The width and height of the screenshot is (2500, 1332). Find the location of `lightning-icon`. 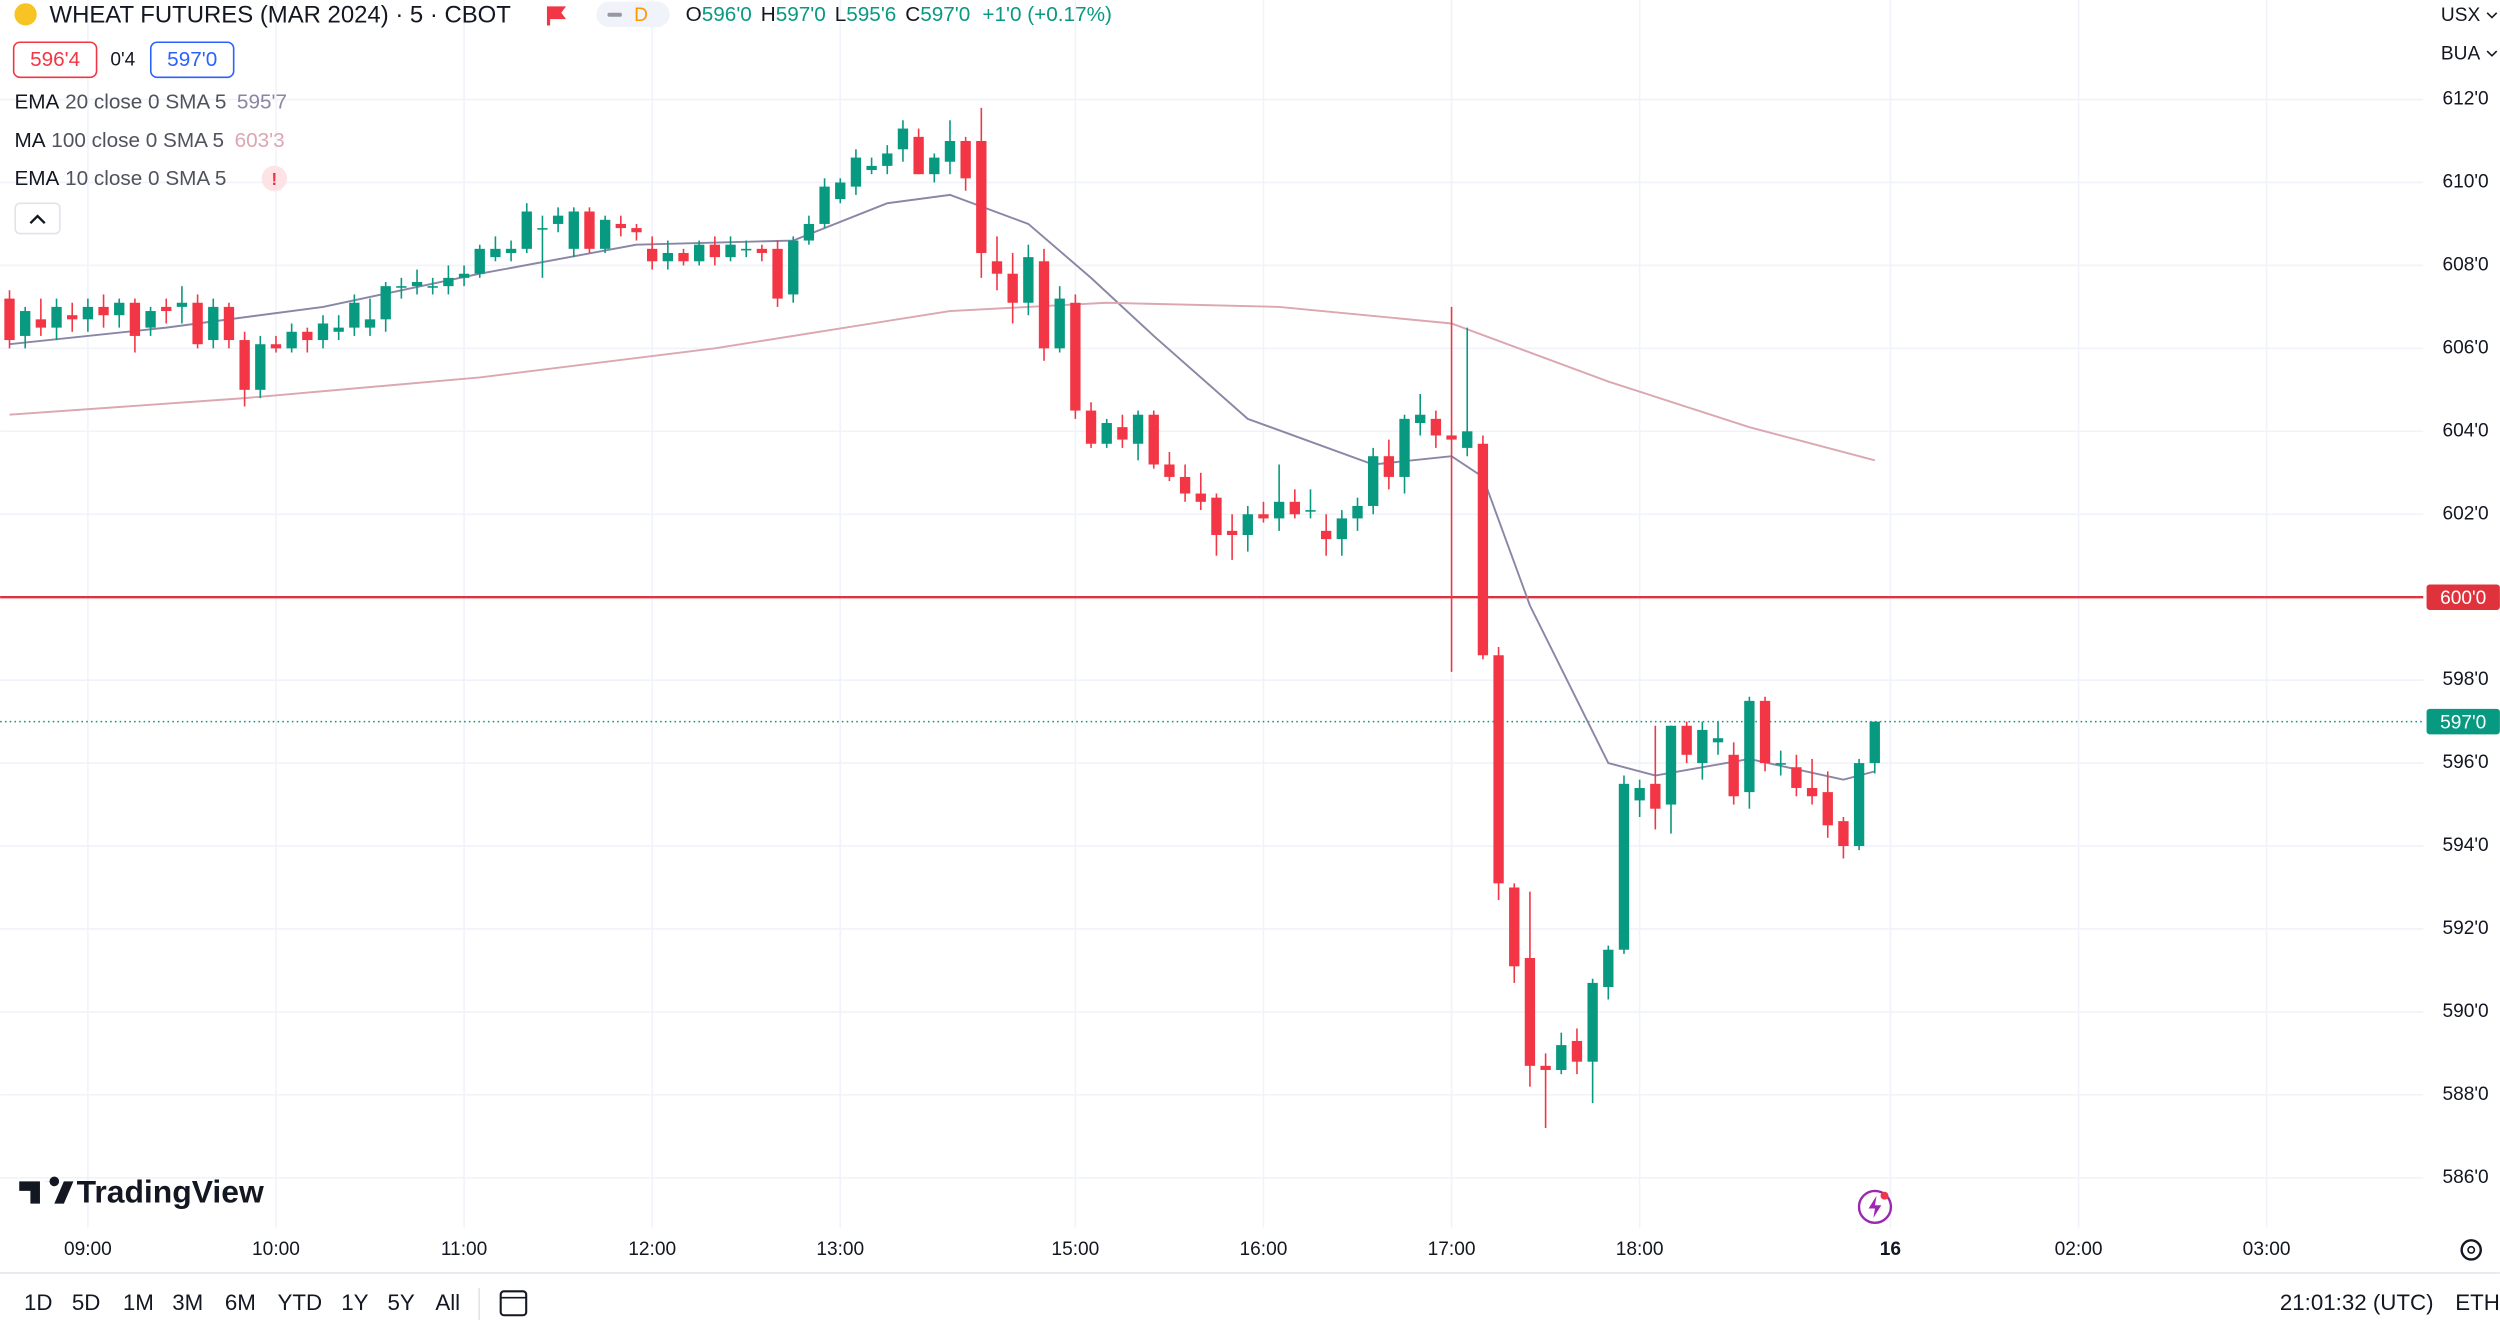

lightning-icon is located at coordinates (1875, 1207).